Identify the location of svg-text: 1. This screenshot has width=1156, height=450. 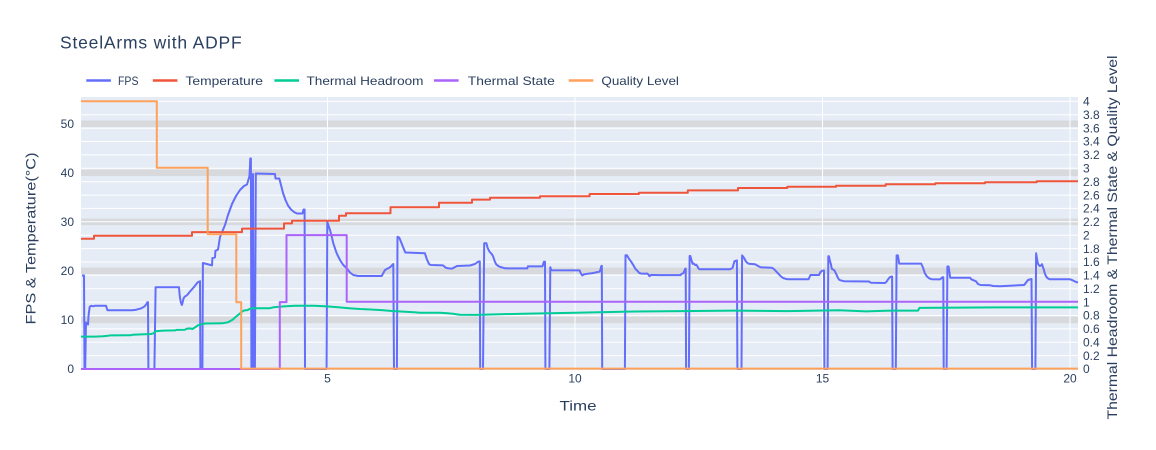
(1086, 302).